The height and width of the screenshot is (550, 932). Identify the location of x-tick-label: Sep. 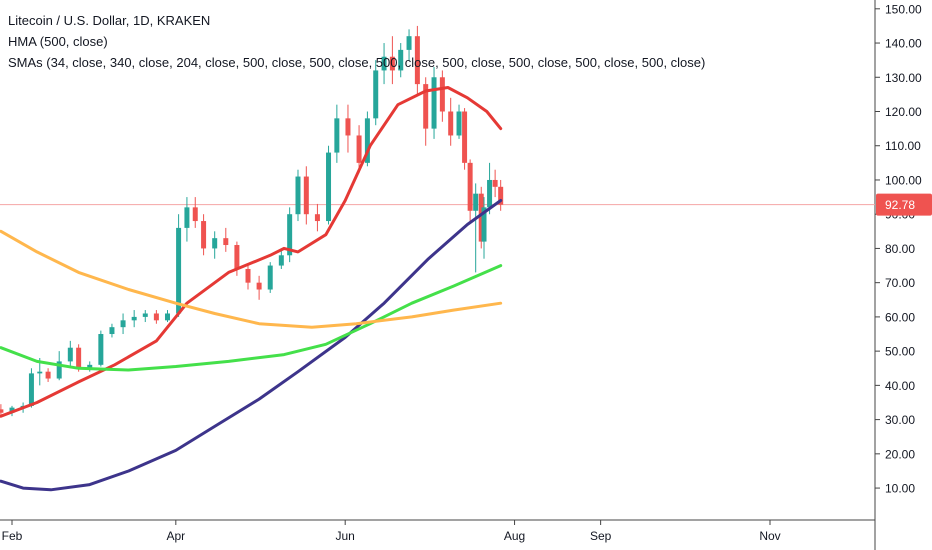
(601, 536).